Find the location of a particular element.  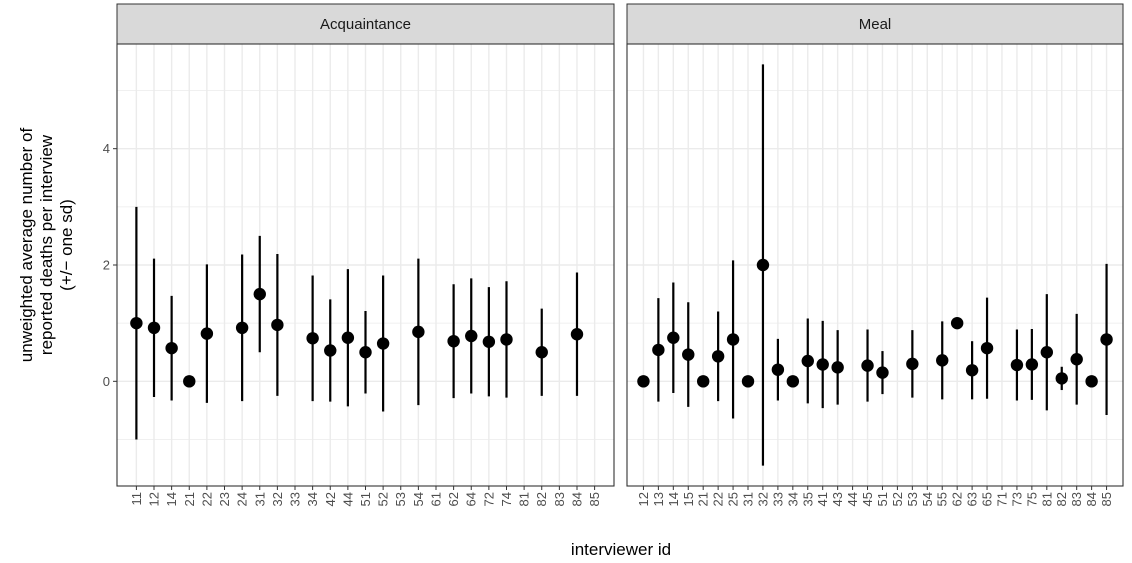

x-tick-label: 22 is located at coordinates (206, 499).